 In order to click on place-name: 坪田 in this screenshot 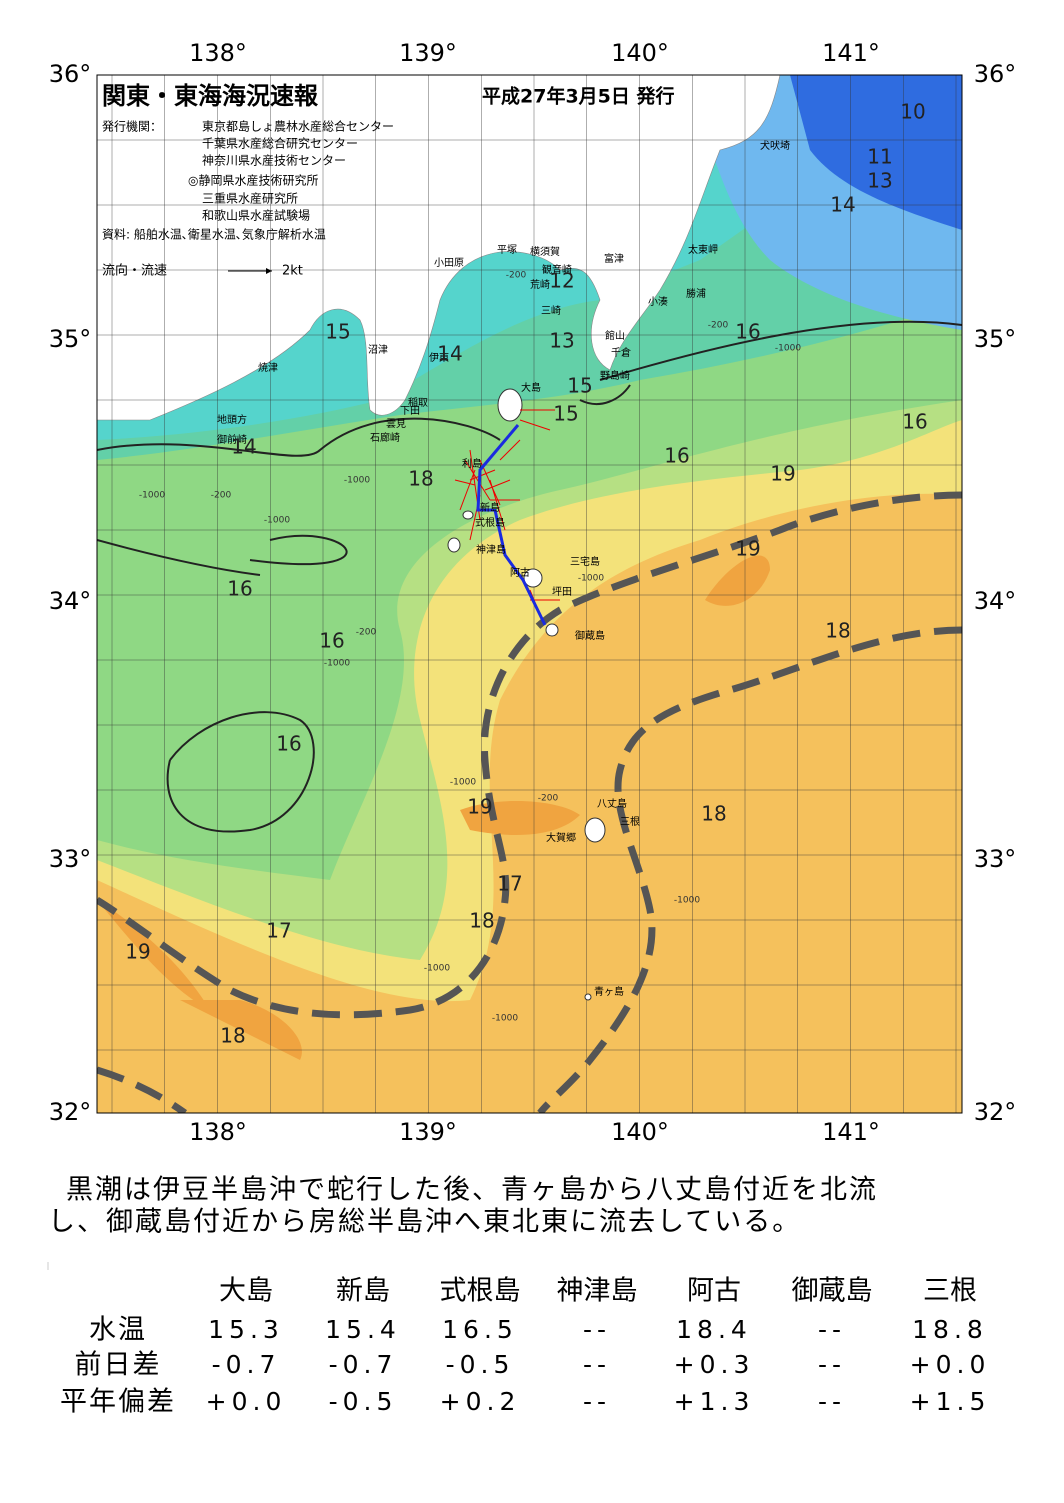, I will do `click(562, 591)`.